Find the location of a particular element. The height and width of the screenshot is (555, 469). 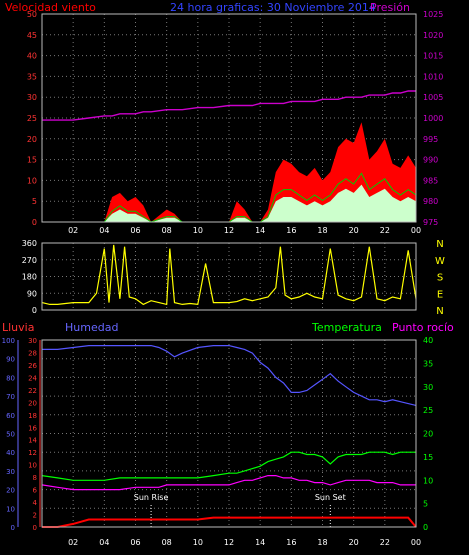

wind-x-tick: 04 is located at coordinates (104, 230).